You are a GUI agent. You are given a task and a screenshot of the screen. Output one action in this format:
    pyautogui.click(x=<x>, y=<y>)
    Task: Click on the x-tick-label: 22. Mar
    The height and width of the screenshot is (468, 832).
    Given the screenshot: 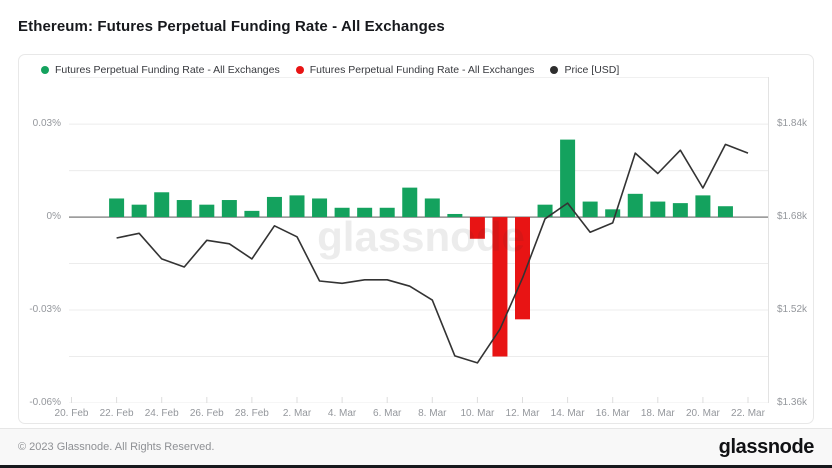 What is the action you would take?
    pyautogui.click(x=748, y=413)
    